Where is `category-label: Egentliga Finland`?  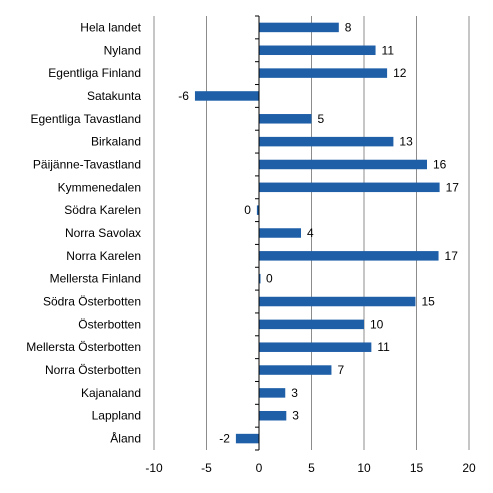
category-label: Egentliga Finland is located at coordinates (94, 73).